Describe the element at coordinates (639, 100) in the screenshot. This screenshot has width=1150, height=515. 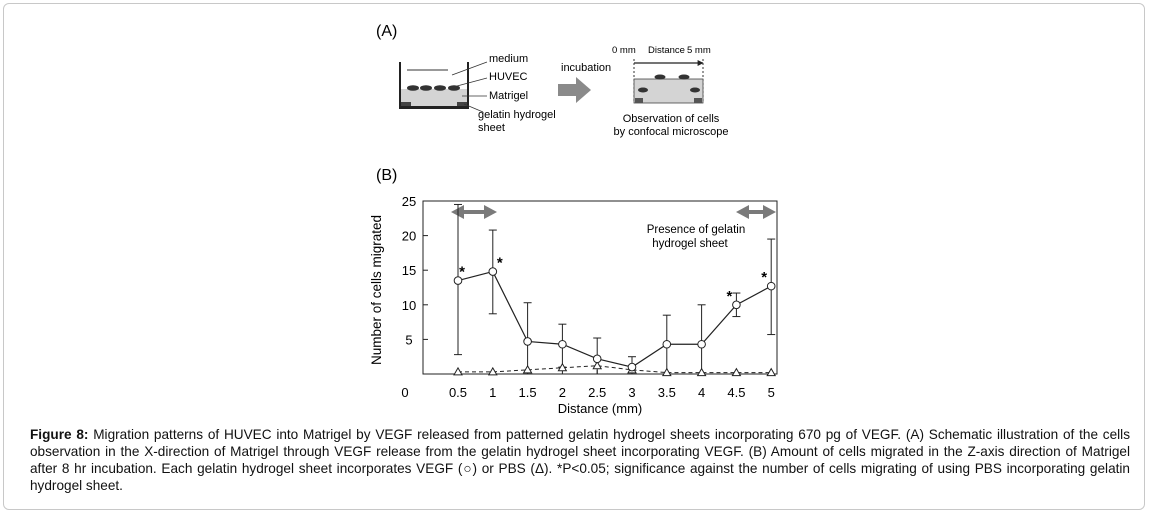
I see `sheet-block-left` at that location.